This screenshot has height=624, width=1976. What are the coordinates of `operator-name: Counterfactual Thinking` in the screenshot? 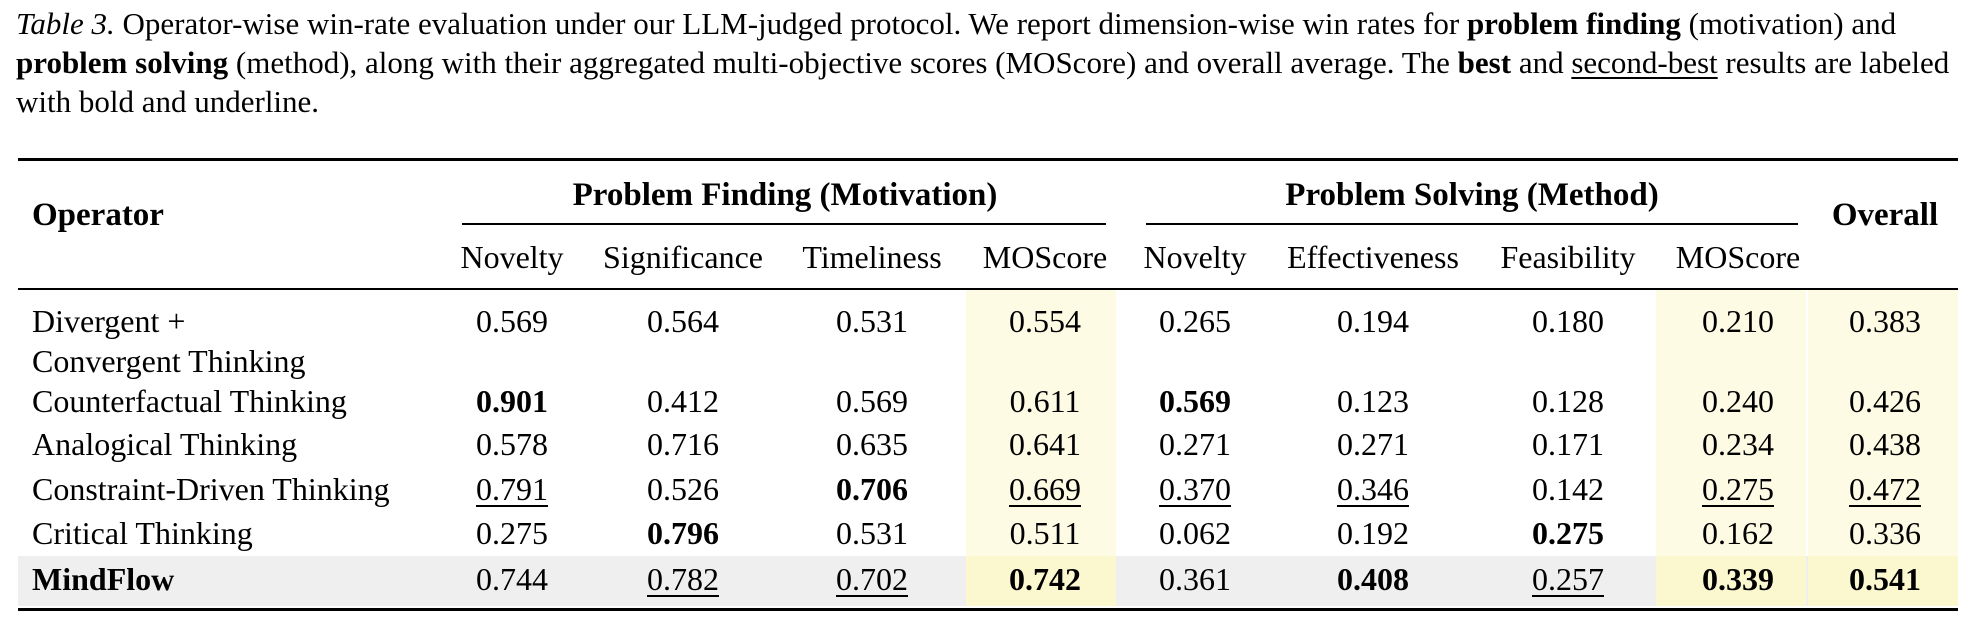 It's located at (189, 401).